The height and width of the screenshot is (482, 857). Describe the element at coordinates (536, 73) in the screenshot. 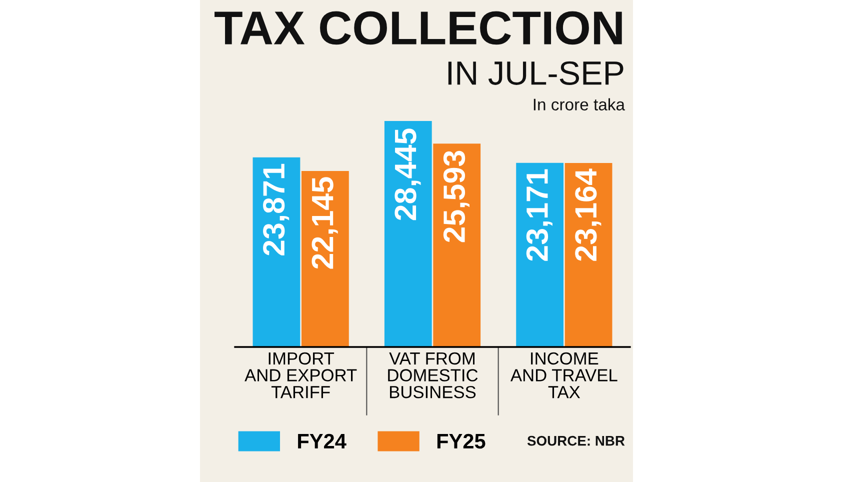

I see `chart-subtitle: IN JUL-SEP` at that location.